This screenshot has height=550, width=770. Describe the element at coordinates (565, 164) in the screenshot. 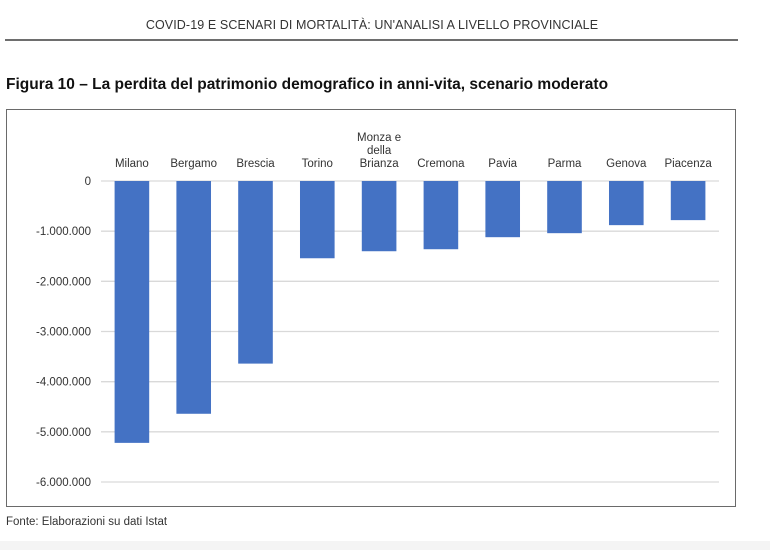

I see `category-label: Parma` at that location.